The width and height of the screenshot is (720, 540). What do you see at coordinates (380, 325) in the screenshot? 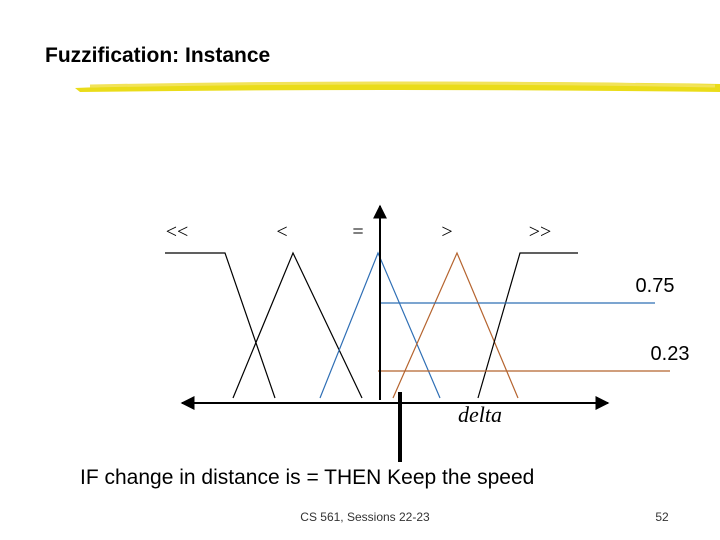
I see `membership-zero` at bounding box center [380, 325].